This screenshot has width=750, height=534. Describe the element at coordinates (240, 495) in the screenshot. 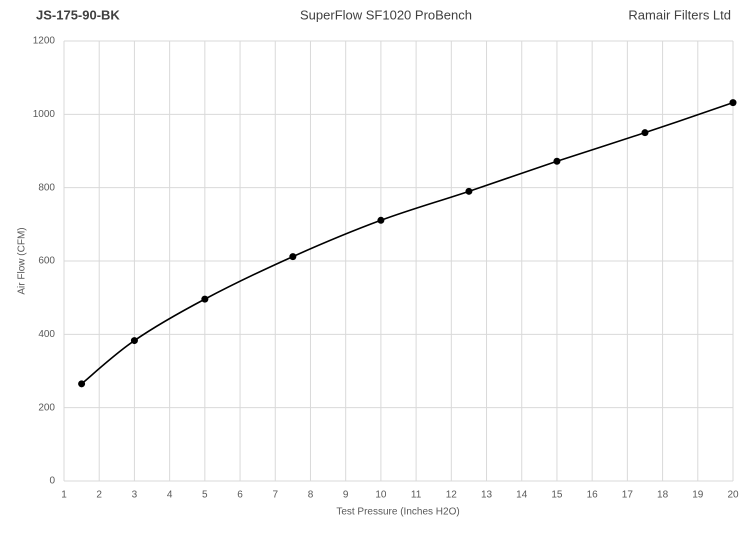

I see `x-tick-label: 6` at that location.